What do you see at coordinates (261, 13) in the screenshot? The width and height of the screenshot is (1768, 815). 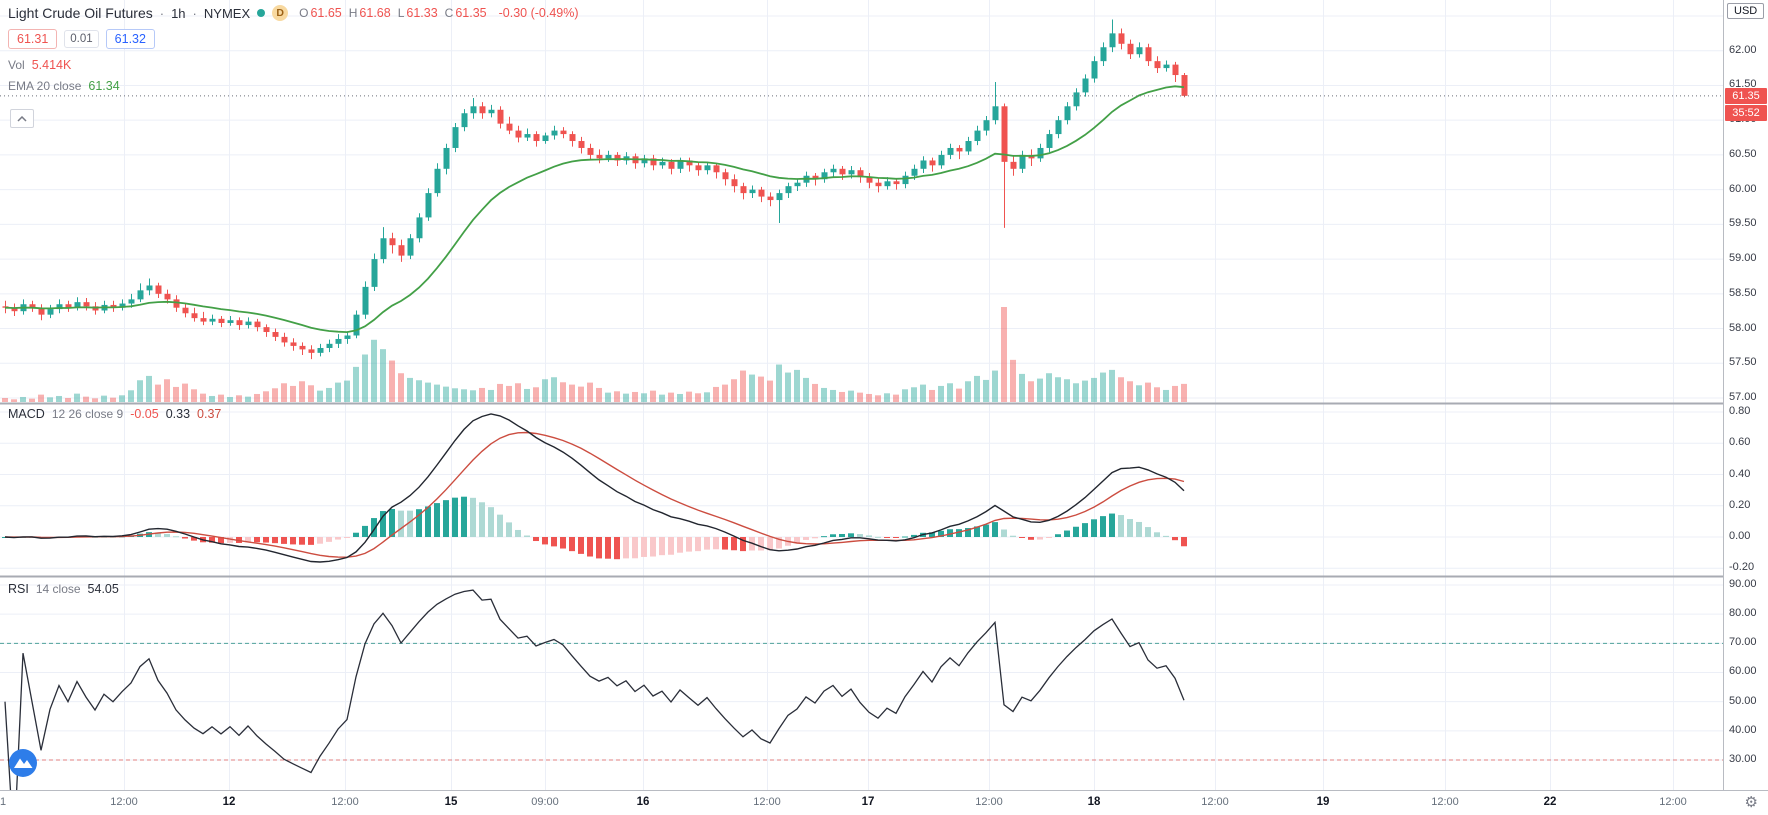 I see `market-status-icon` at bounding box center [261, 13].